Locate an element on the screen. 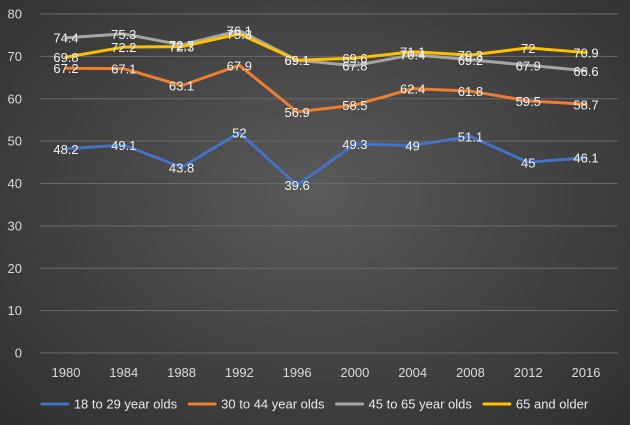 This screenshot has width=630, height=425. data-label: 43.8 is located at coordinates (181, 167).